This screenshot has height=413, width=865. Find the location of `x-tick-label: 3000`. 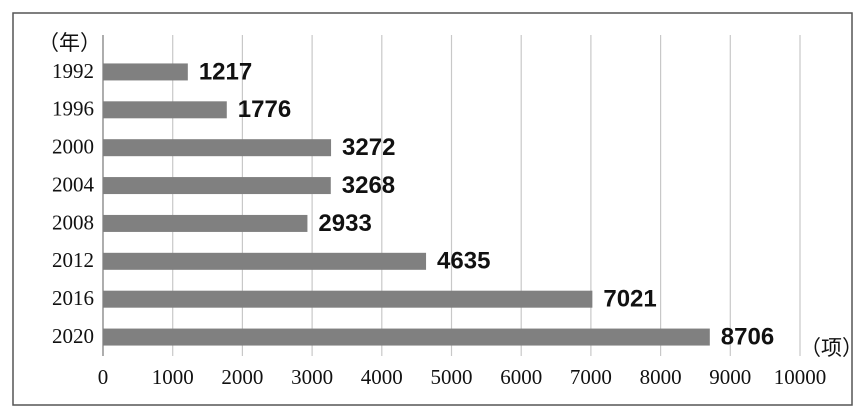

x-tick-label: 3000 is located at coordinates (312, 377).